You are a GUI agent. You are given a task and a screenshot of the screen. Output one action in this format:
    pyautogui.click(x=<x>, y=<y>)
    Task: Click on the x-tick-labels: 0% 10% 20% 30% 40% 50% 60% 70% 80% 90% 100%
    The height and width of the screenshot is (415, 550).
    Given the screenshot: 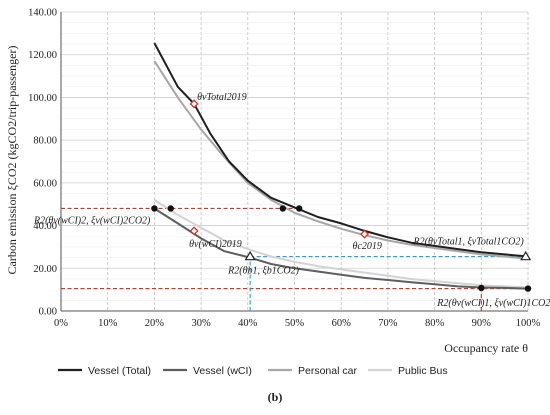 What is the action you would take?
    pyautogui.click(x=297, y=323)
    